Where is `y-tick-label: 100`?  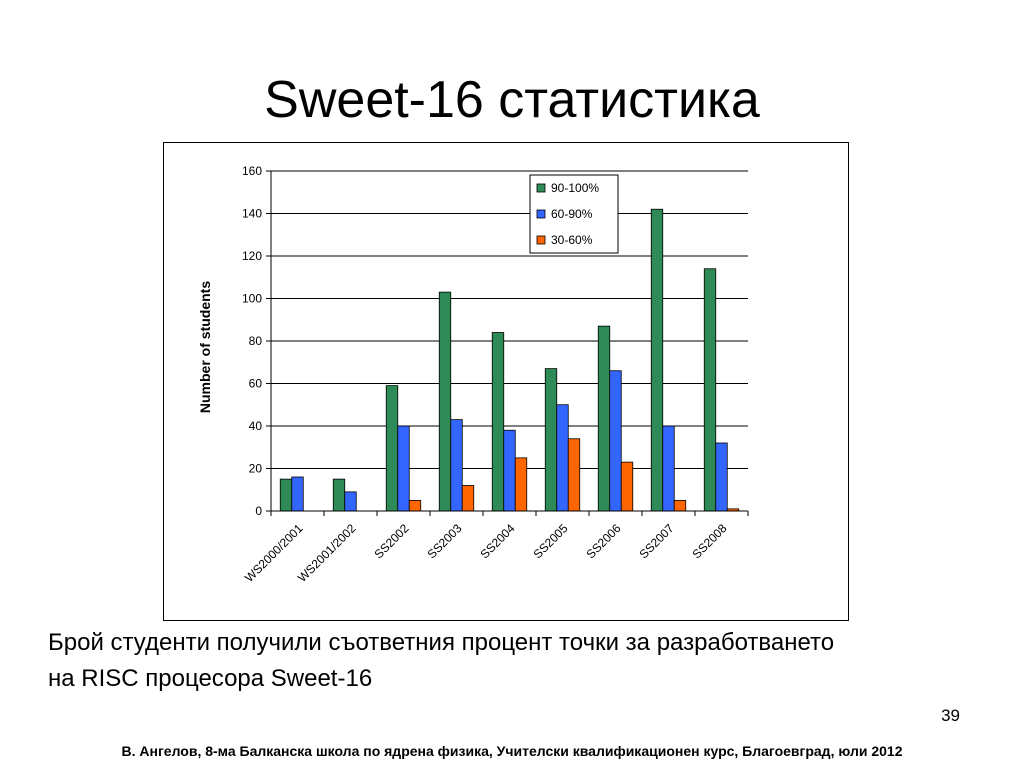 y-tick-label: 100 is located at coordinates (252, 299).